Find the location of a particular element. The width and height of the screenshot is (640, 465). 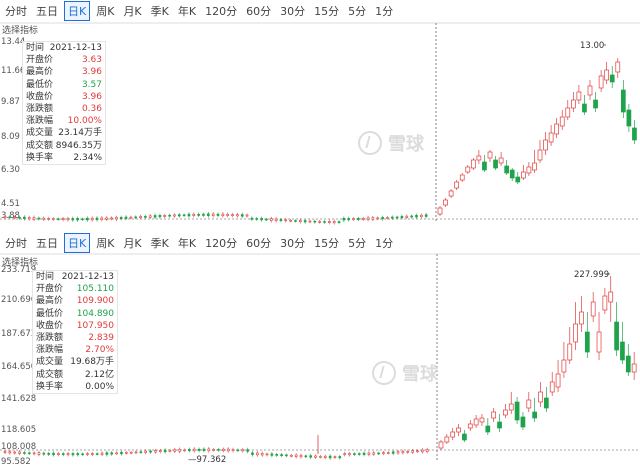

info-row: 涨跌幅 10.00% is located at coordinates (64, 121).